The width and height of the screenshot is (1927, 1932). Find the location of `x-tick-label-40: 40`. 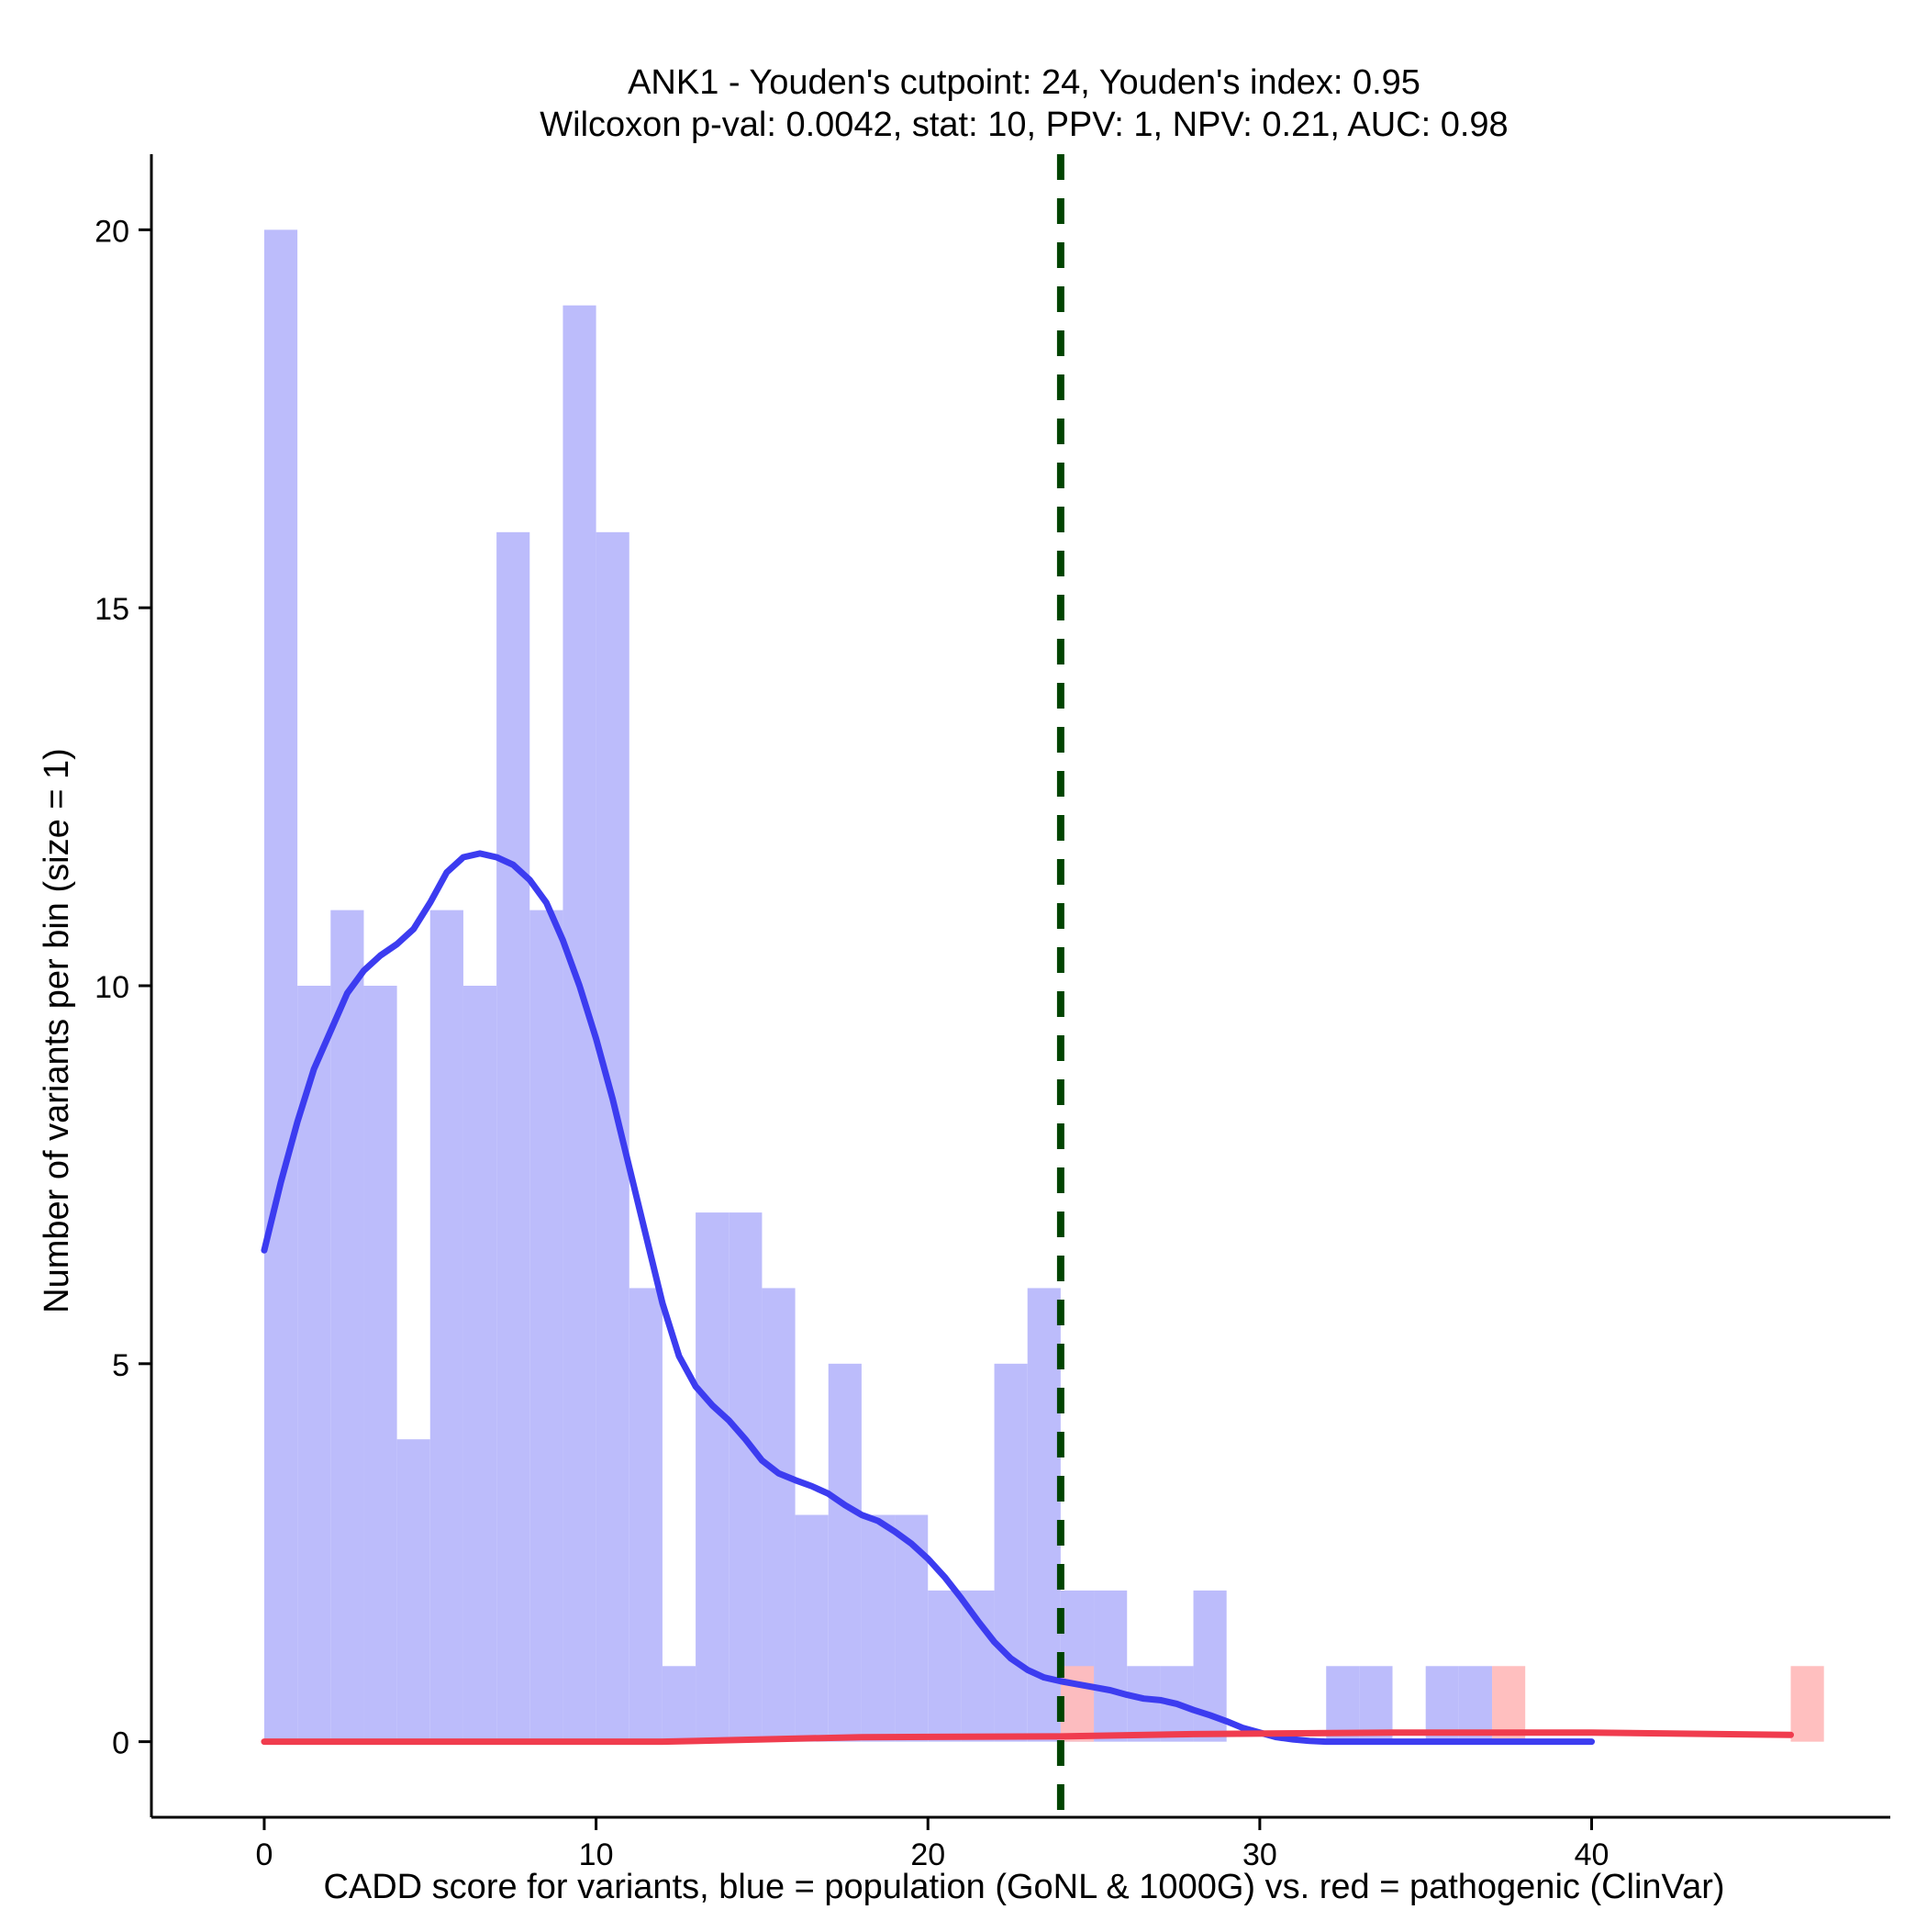

x-tick-label-40: 40 is located at coordinates (1592, 1854).